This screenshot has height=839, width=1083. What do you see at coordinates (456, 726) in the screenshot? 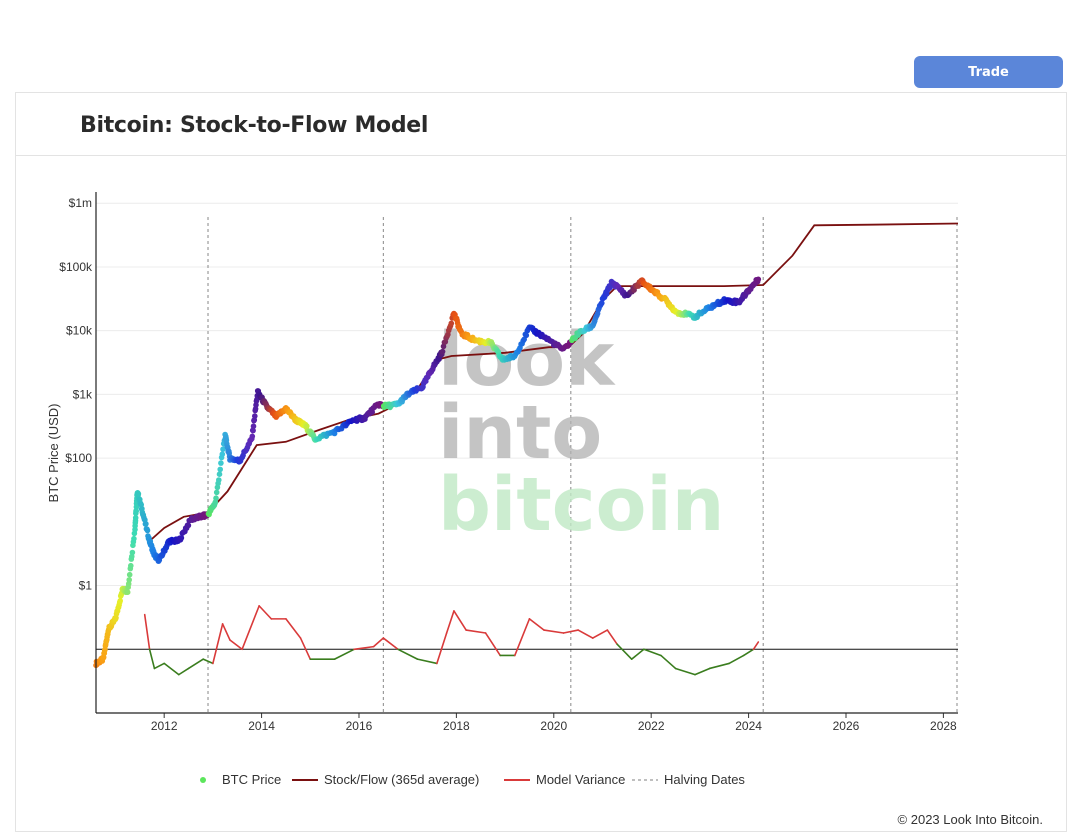
I see `x-tick-label: 2018` at bounding box center [456, 726].